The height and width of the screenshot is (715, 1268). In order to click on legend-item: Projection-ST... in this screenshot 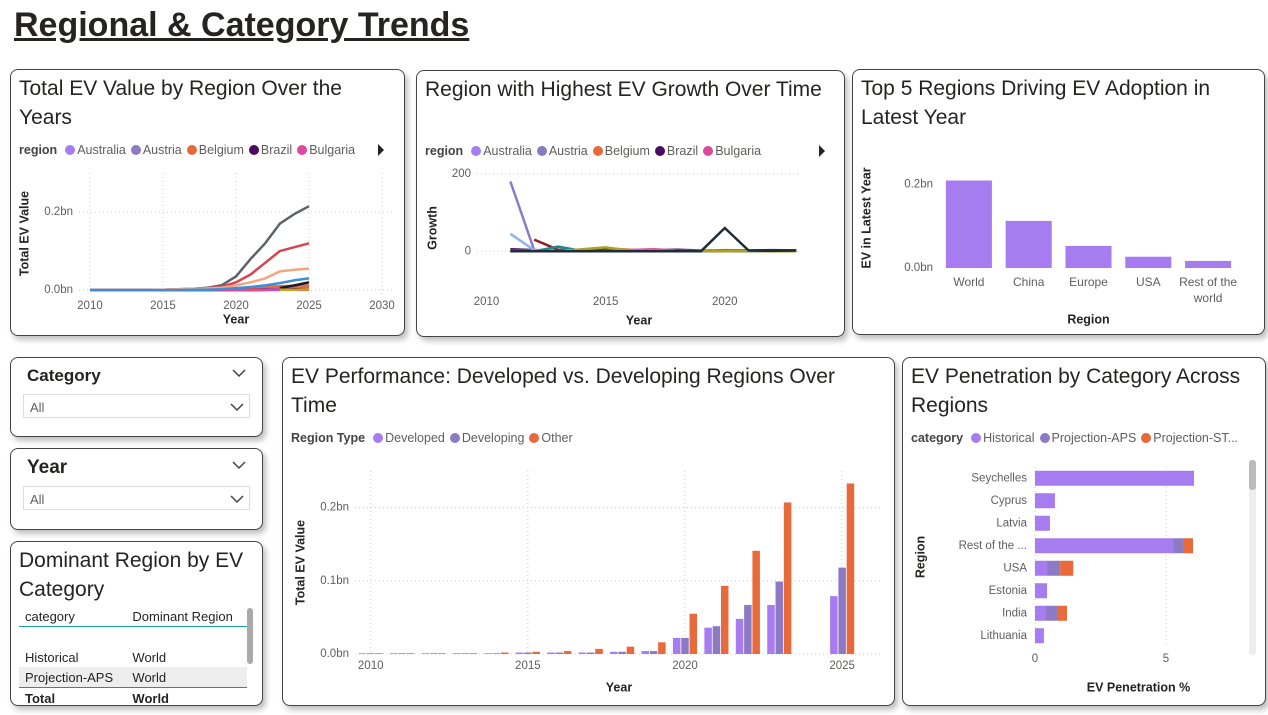, I will do `click(1189, 438)`.